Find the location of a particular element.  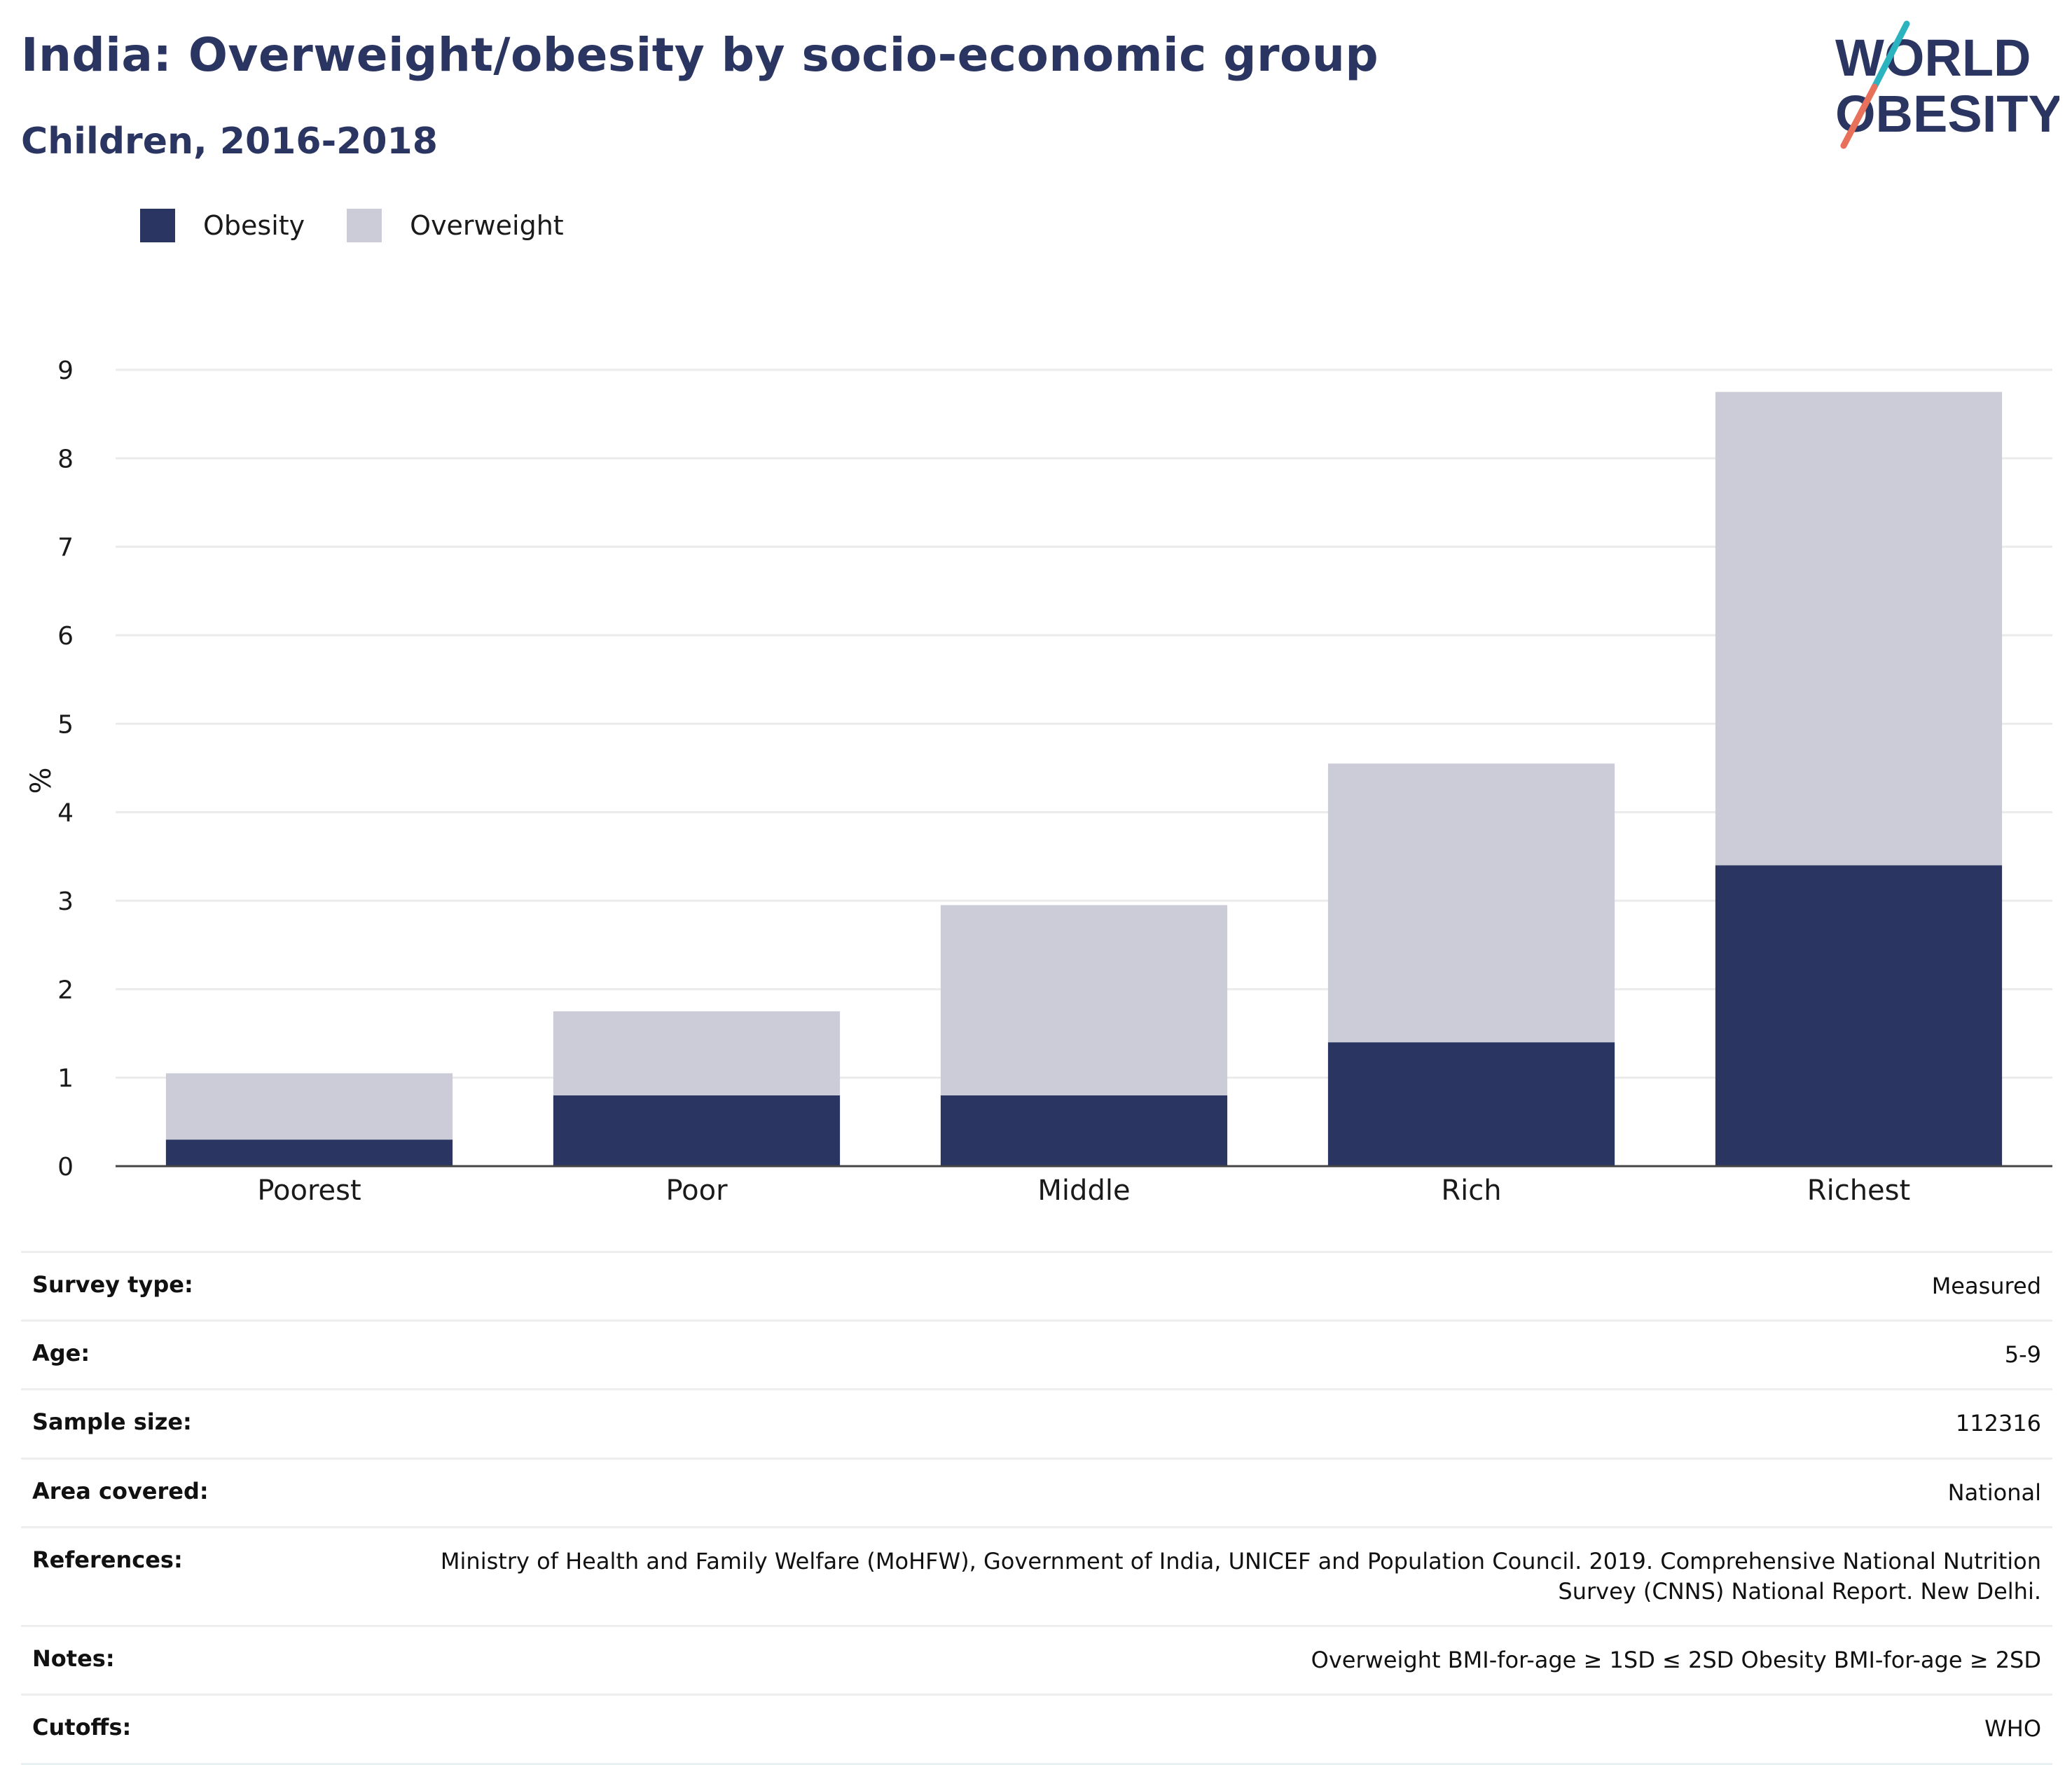

legend-swatch-overweight is located at coordinates (365, 225).